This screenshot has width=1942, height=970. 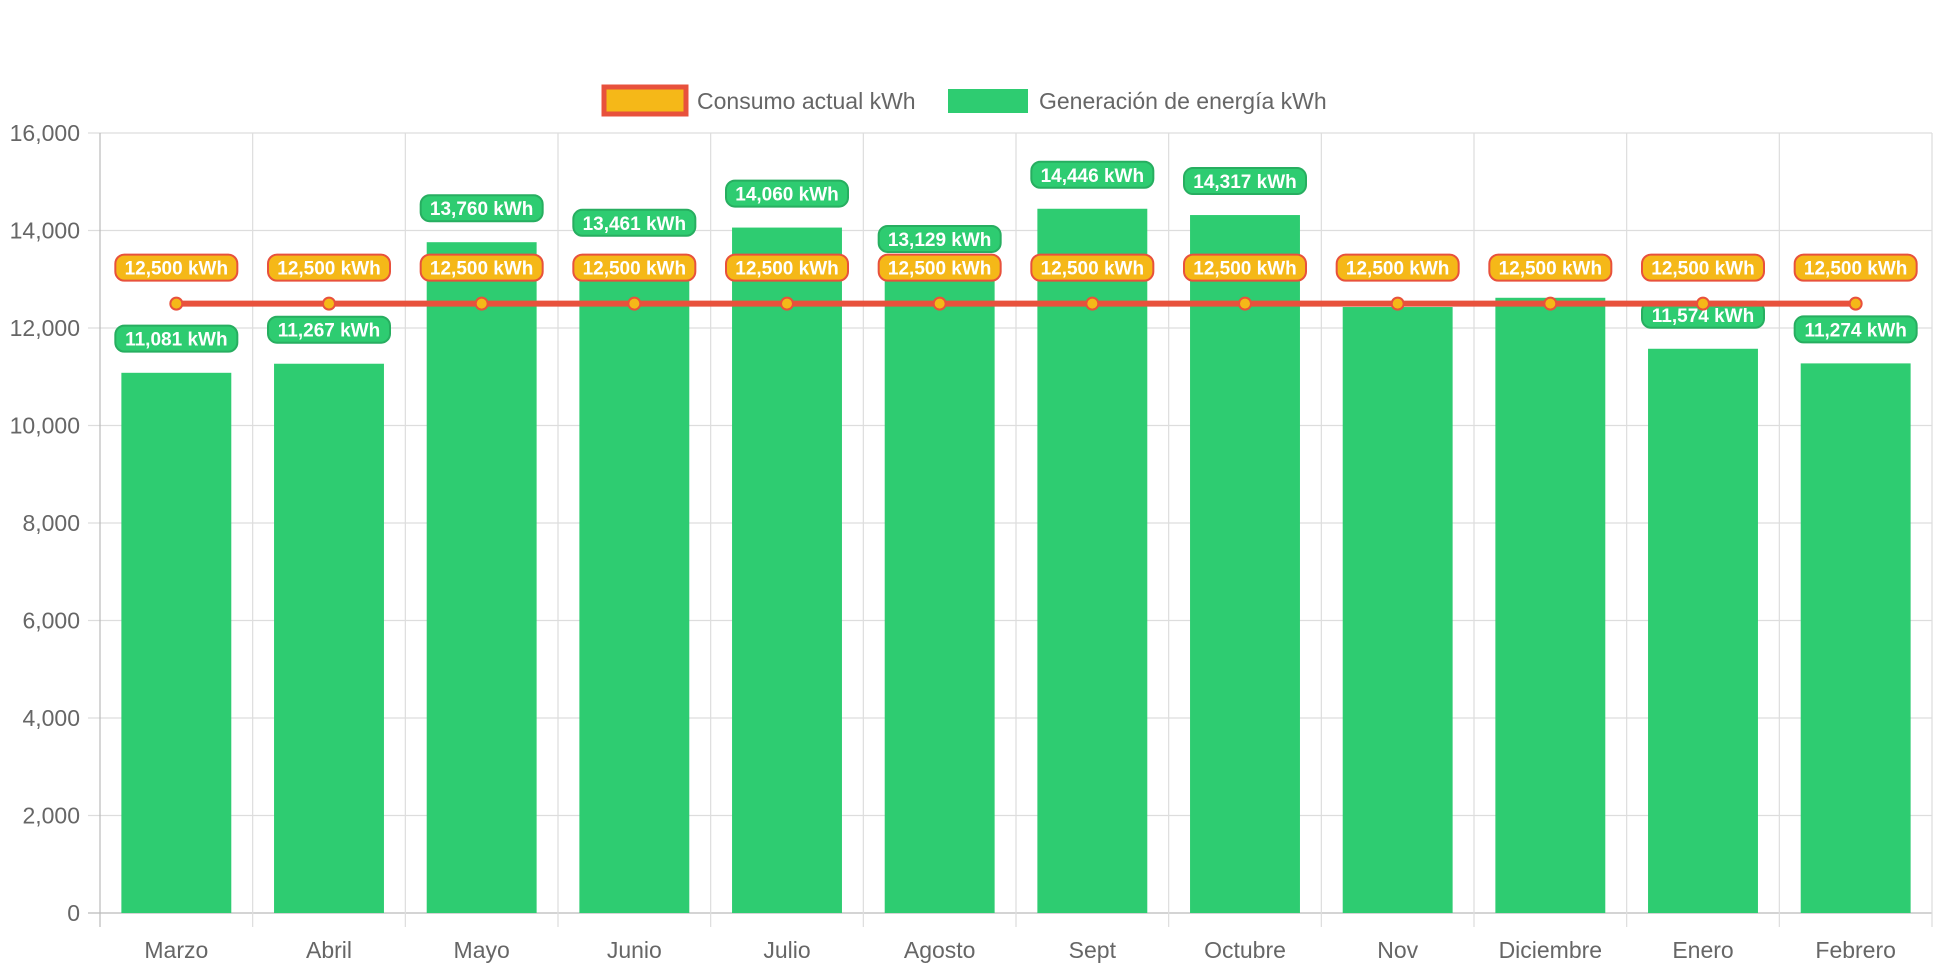 What do you see at coordinates (645, 100) in the screenshot?
I see `legend-swatch-consumo` at bounding box center [645, 100].